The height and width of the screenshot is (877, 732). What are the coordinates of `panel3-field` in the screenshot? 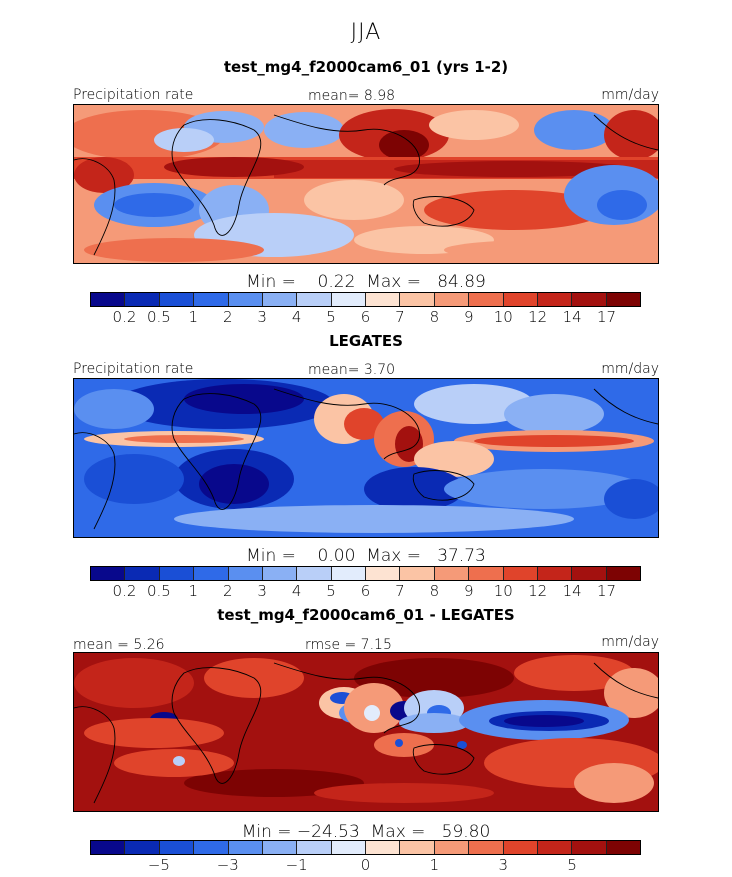 It's located at (366, 732).